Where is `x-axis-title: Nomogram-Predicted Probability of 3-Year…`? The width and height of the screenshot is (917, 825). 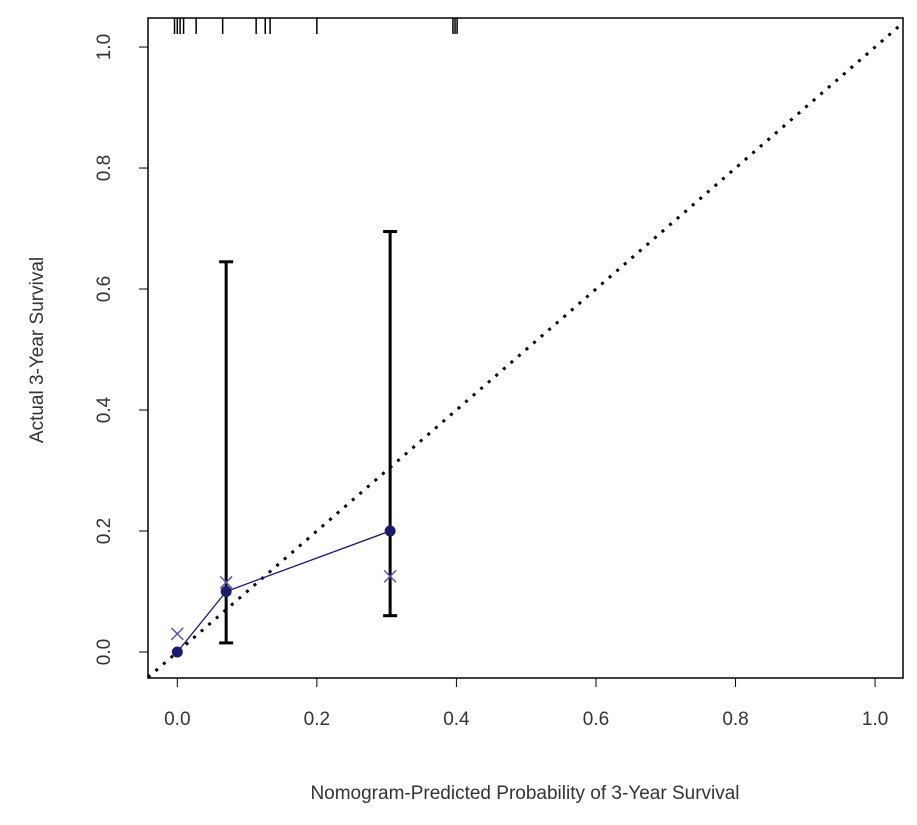
x-axis-title: Nomogram-Predicted Probability of 3-Year… is located at coordinates (524, 793).